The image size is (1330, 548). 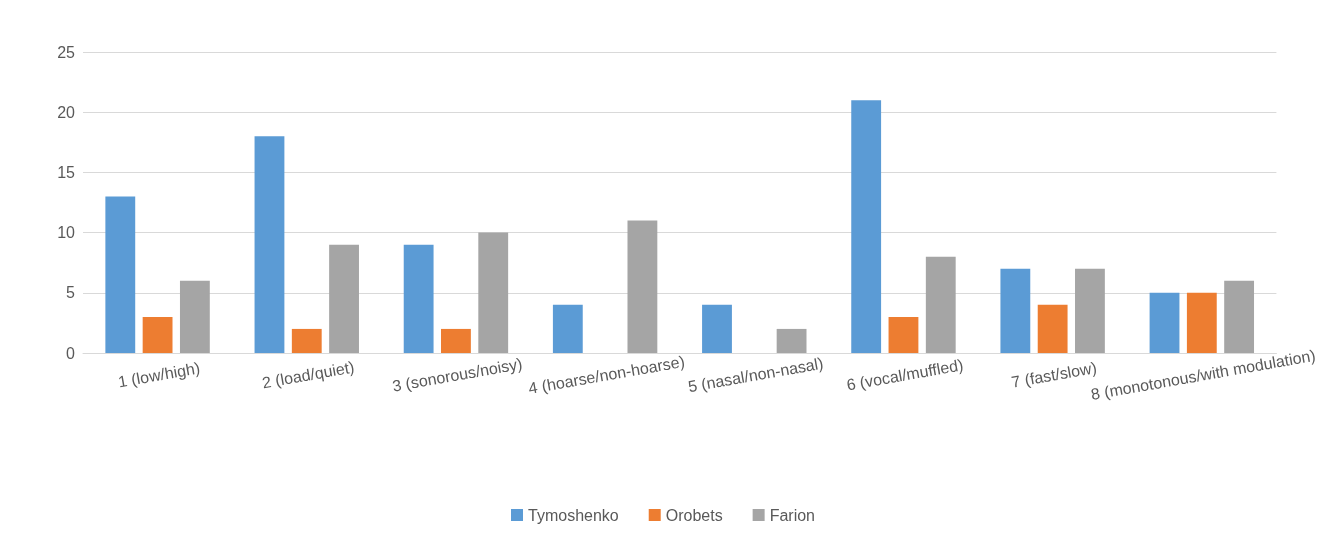 What do you see at coordinates (71, 293) in the screenshot?
I see `y-tick-label: 5` at bounding box center [71, 293].